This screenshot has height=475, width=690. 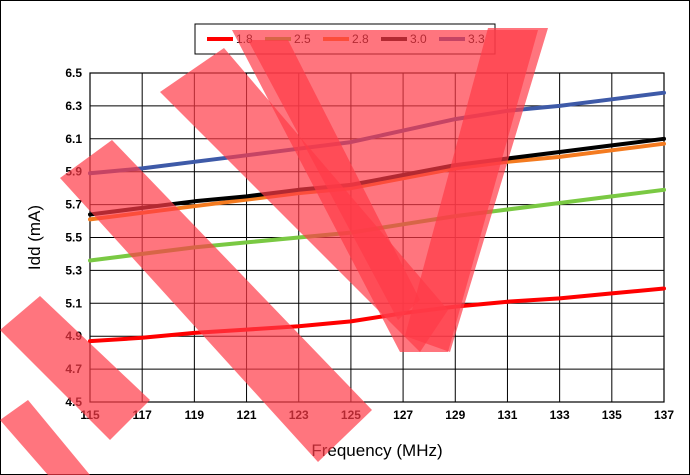 What do you see at coordinates (612, 415) in the screenshot?
I see `x-tick-label: 135` at bounding box center [612, 415].